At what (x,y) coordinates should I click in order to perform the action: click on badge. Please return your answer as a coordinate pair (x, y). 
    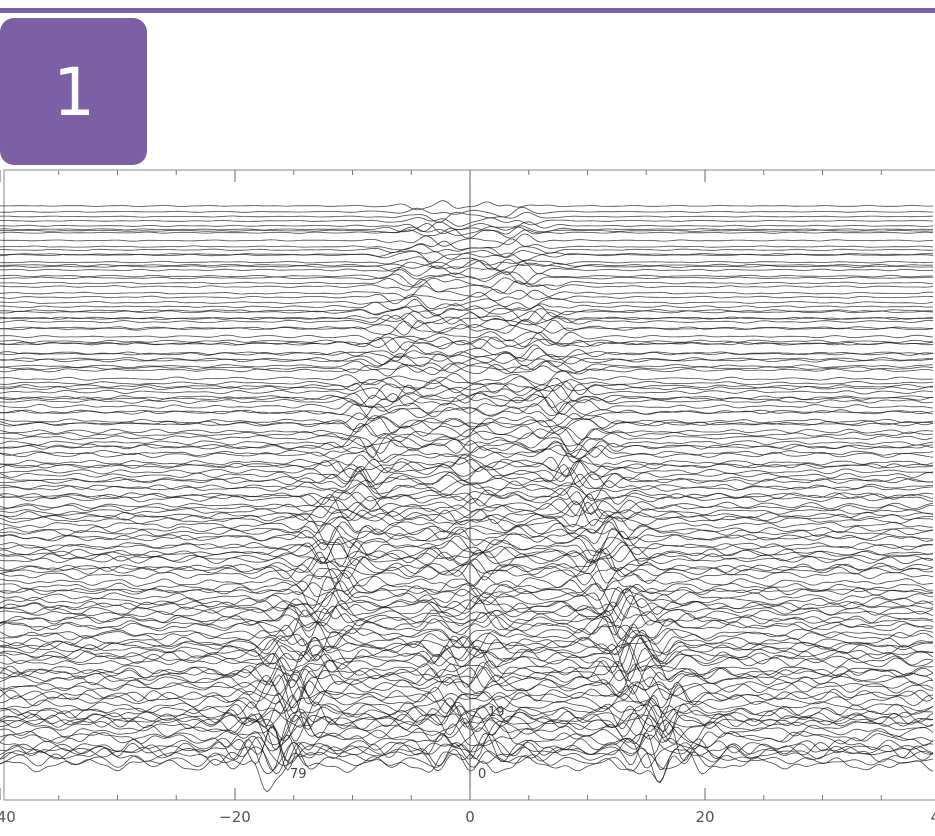
    Looking at the image, I should click on (73, 91).